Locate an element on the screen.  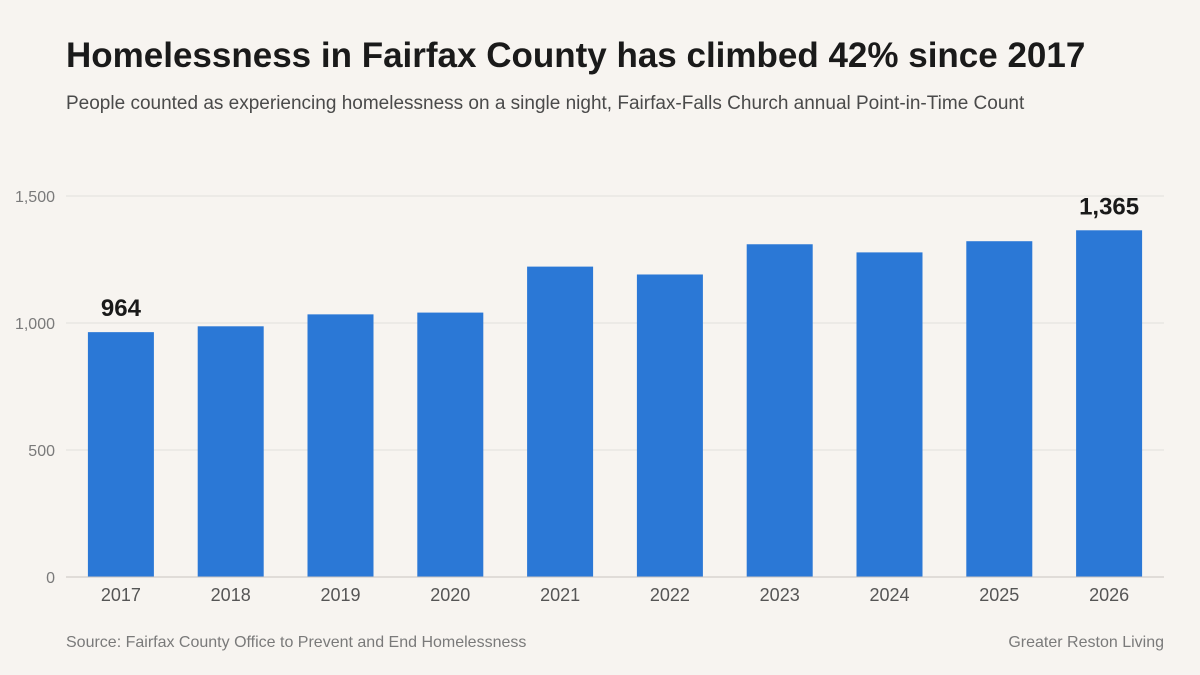
brand-credit: Greater Reston Living is located at coordinates (1086, 642).